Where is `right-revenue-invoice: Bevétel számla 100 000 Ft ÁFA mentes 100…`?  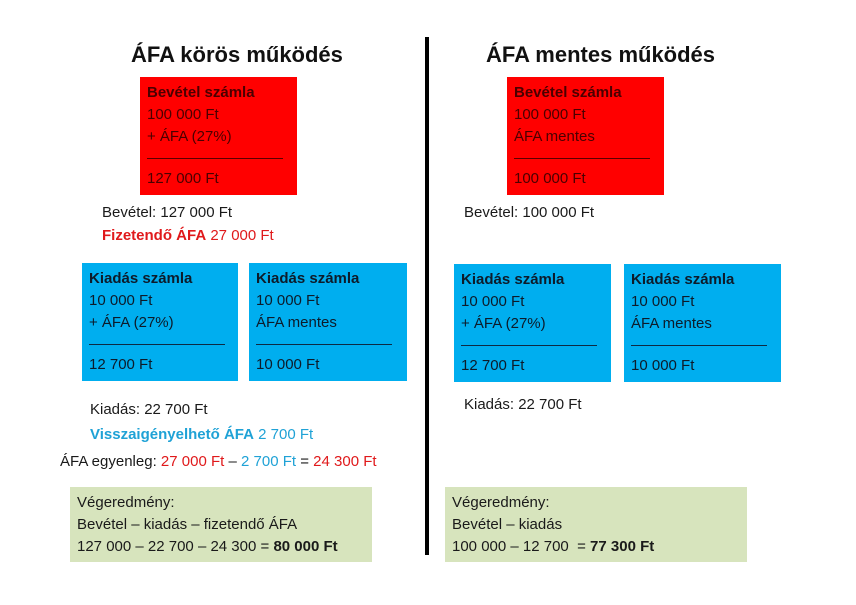 right-revenue-invoice: Bevétel számla 100 000 Ft ÁFA mentes 100… is located at coordinates (585, 136).